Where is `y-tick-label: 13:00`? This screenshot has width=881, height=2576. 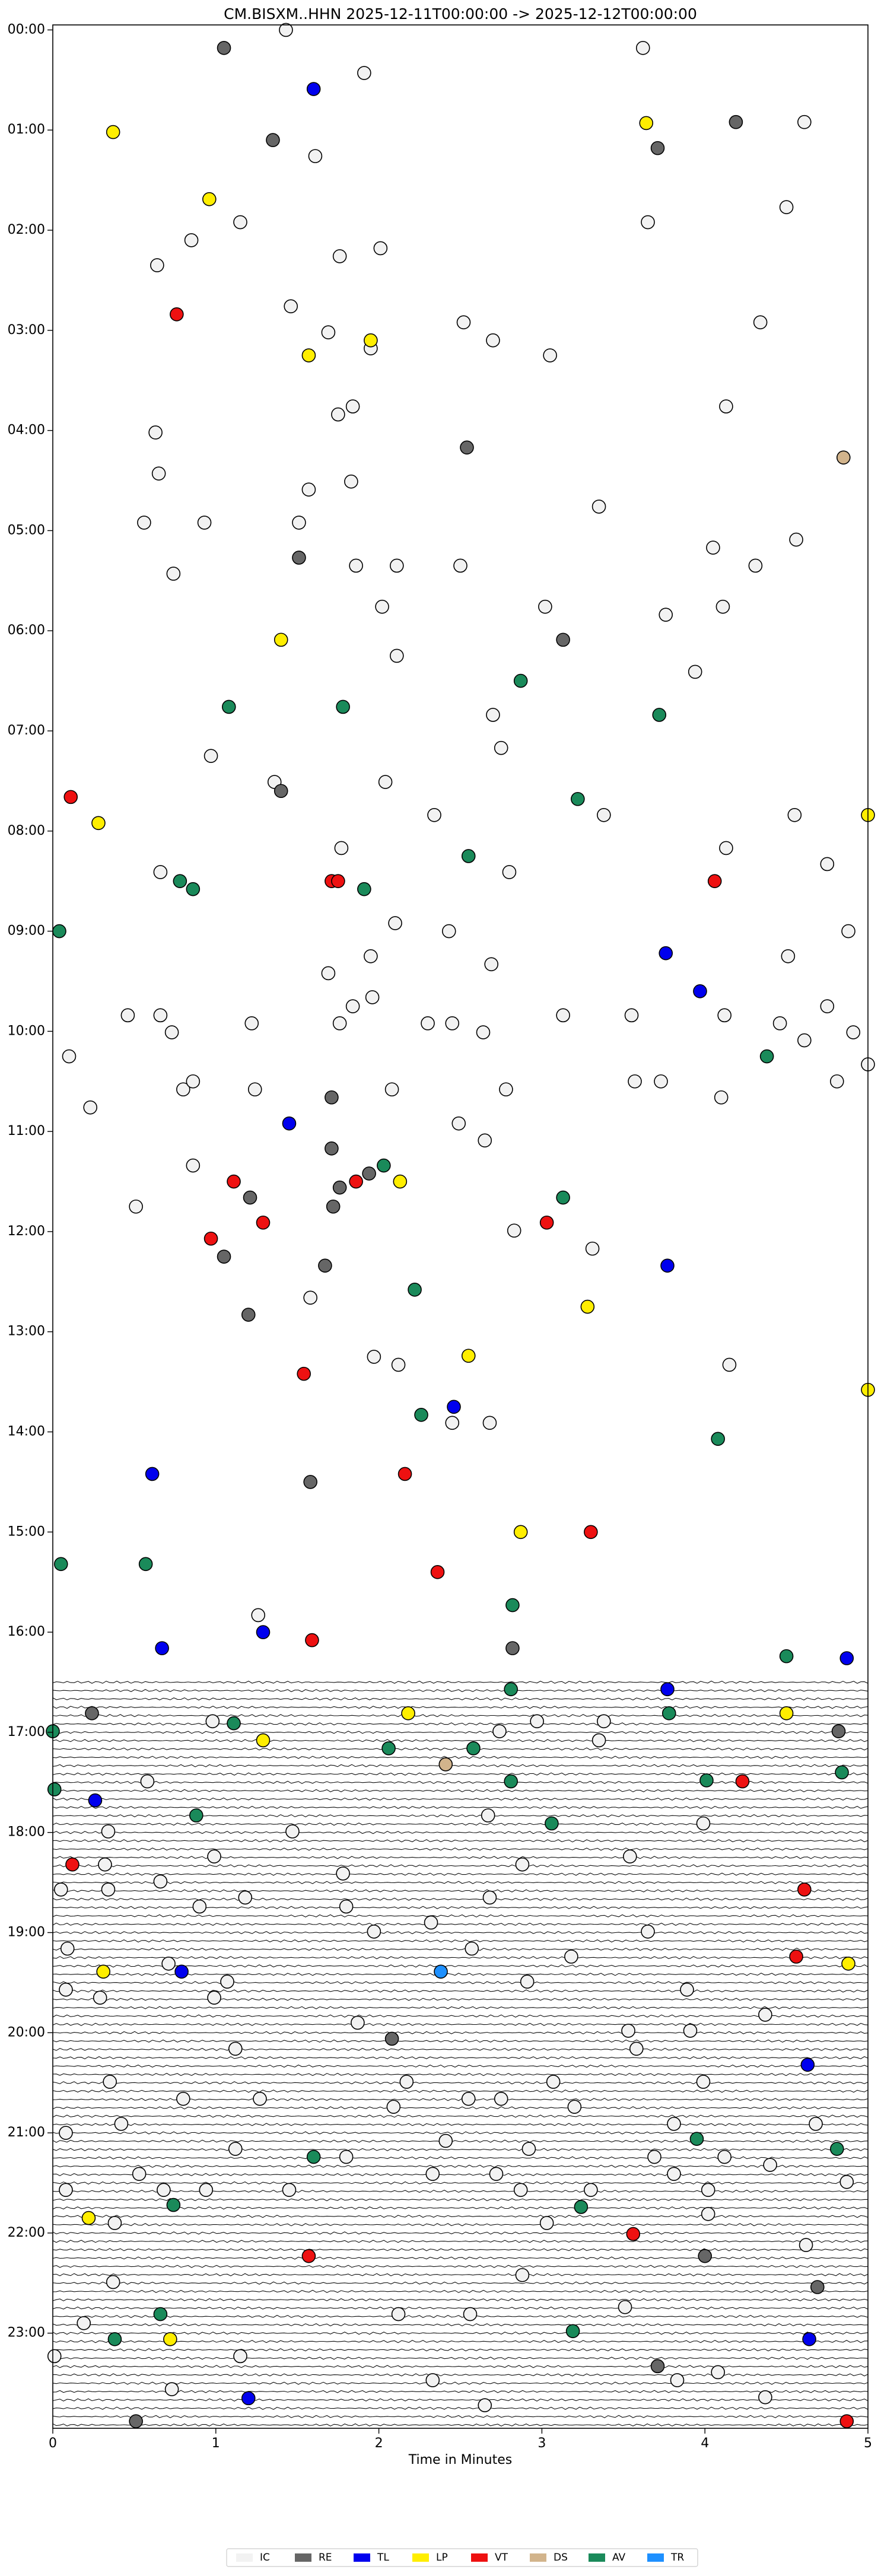
y-tick-label: 13:00 is located at coordinates (27, 1331).